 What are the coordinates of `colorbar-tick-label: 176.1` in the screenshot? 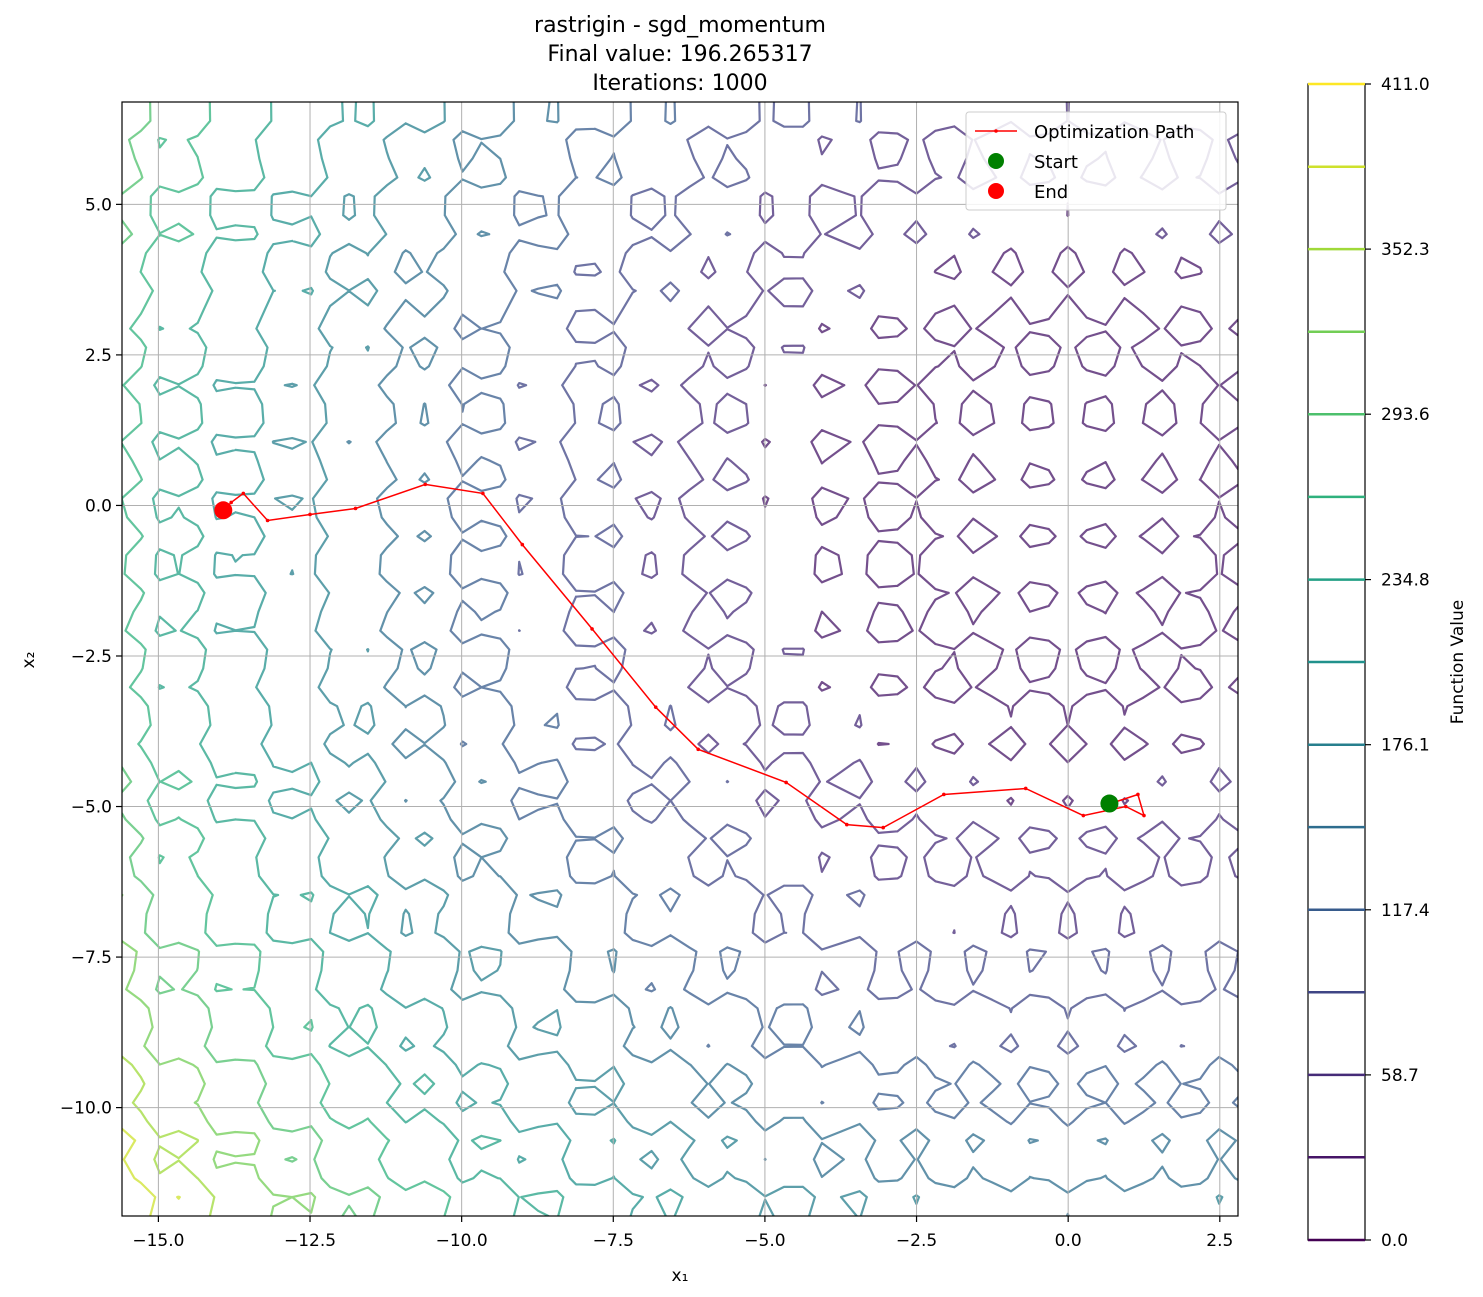 It's located at (1405, 746).